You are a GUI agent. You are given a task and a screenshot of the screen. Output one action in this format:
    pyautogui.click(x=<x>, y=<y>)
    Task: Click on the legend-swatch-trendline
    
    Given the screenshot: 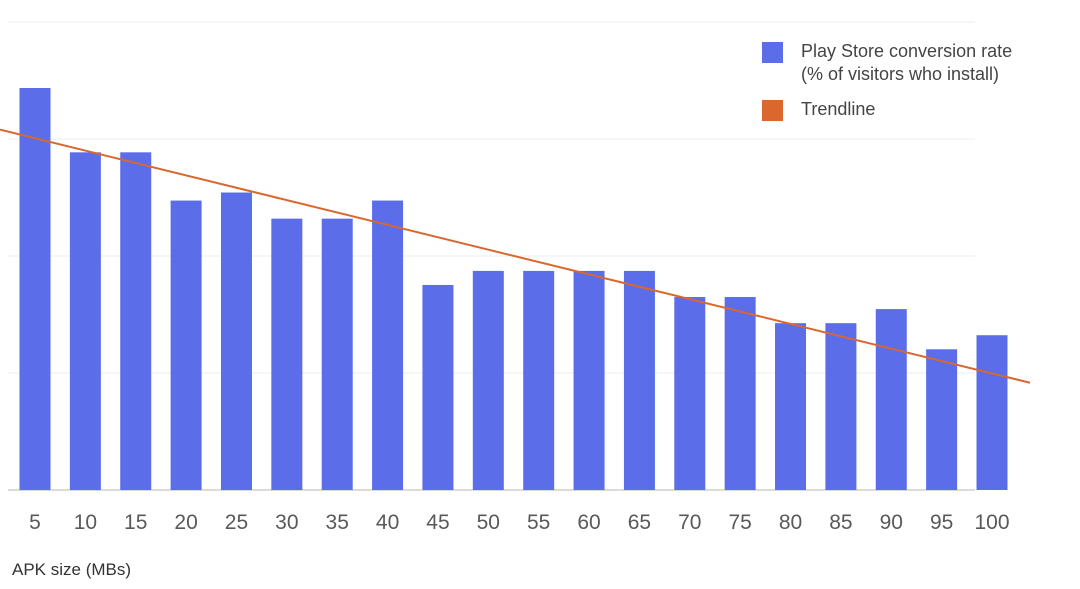 What is the action you would take?
    pyautogui.click(x=772, y=110)
    